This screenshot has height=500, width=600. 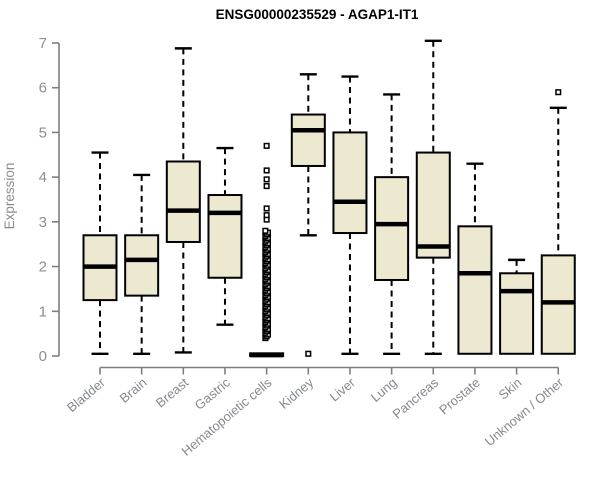 What do you see at coordinates (308, 140) in the screenshot?
I see `box-kidney` at bounding box center [308, 140].